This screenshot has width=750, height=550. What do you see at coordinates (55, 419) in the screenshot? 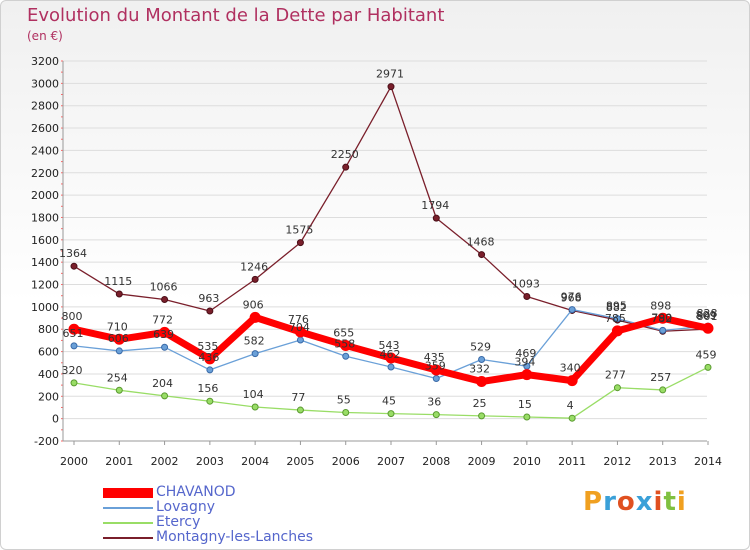
I see `y-tick-label: 0` at bounding box center [55, 419].